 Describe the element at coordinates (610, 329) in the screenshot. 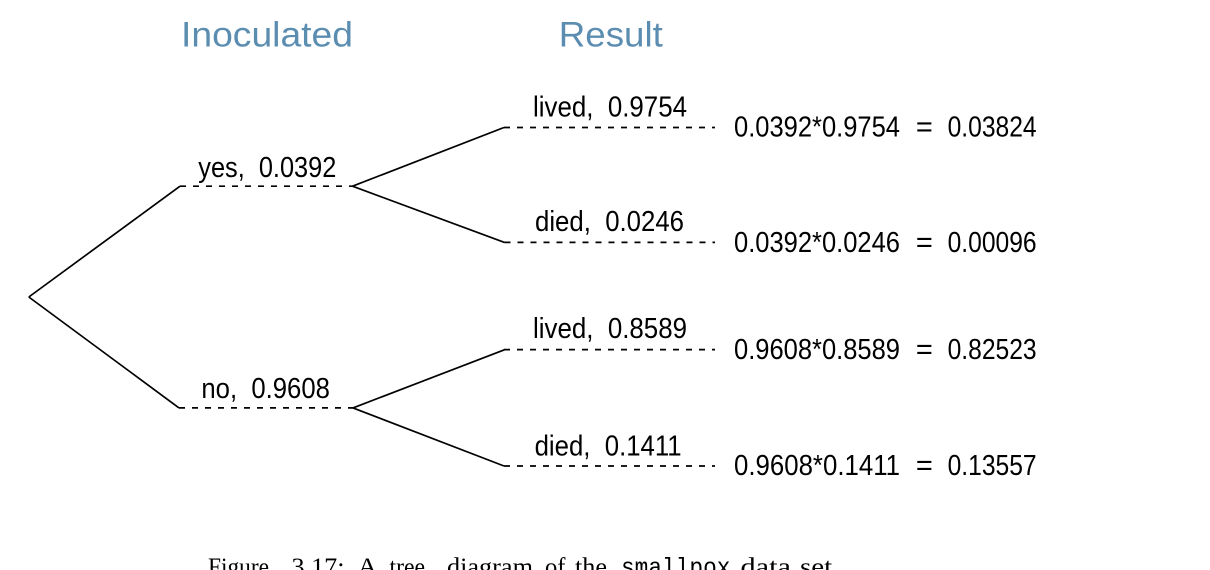

I see `svg-text: lived, 0.8589` at that location.